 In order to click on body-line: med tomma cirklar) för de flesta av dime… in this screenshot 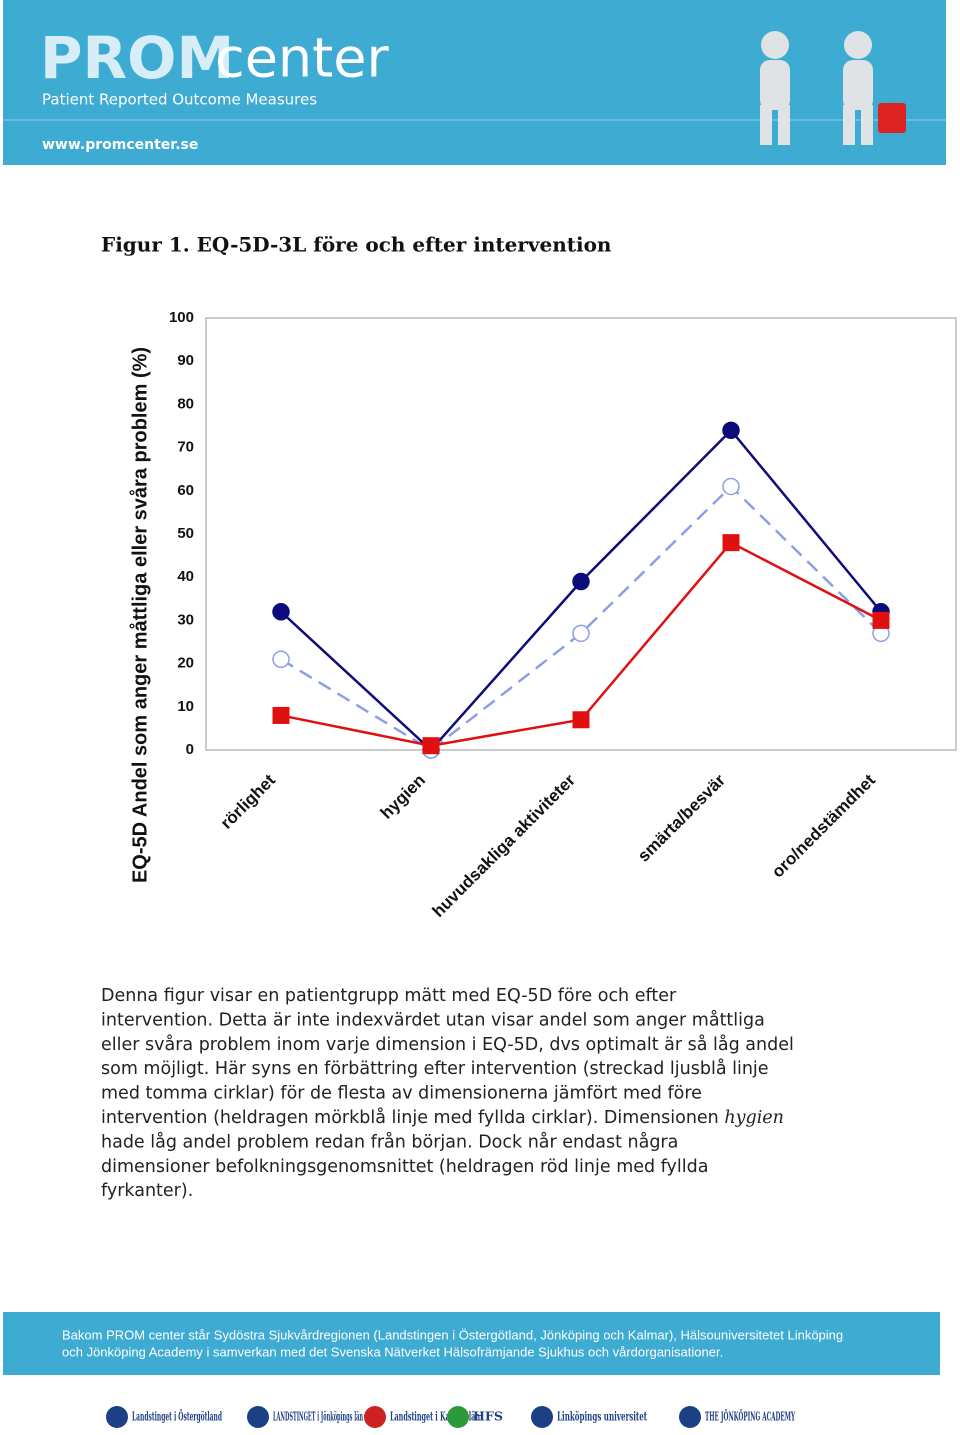, I will do `click(401, 1094)`.